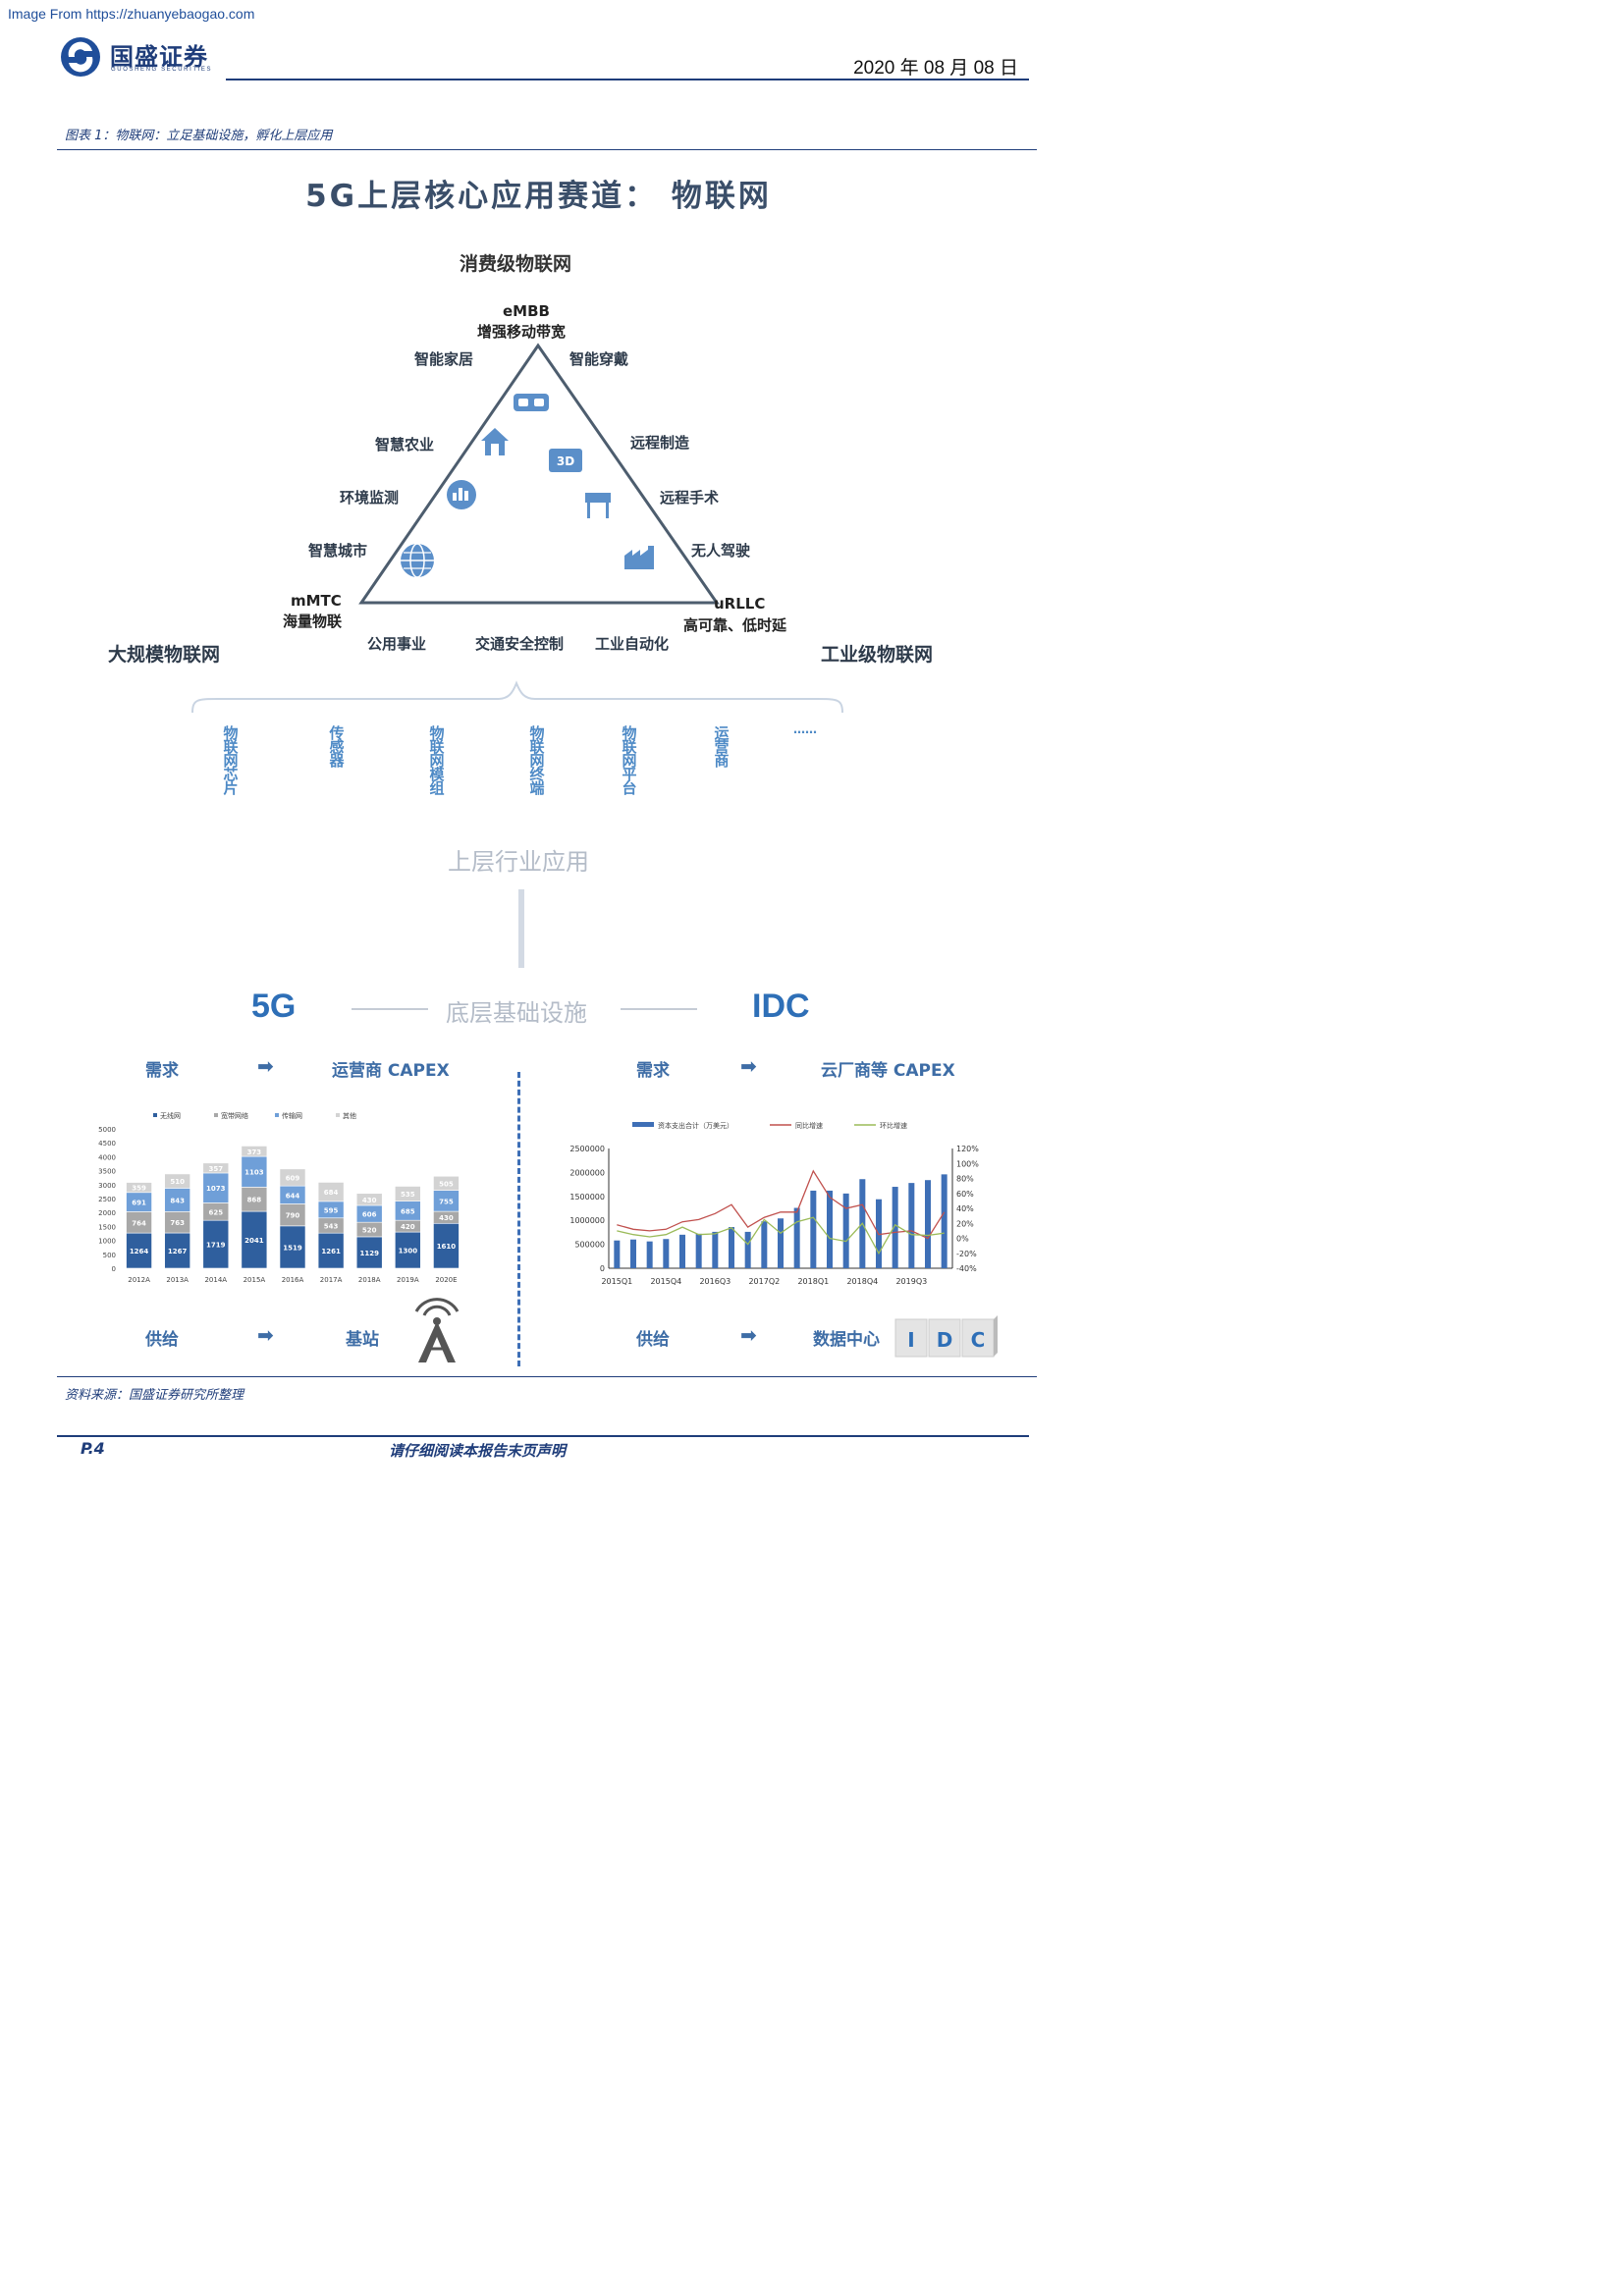 The width and height of the screenshot is (1624, 2296). What do you see at coordinates (162, 70) in the screenshot?
I see `brand-subtitle: GUOSHENG SECURITIES` at bounding box center [162, 70].